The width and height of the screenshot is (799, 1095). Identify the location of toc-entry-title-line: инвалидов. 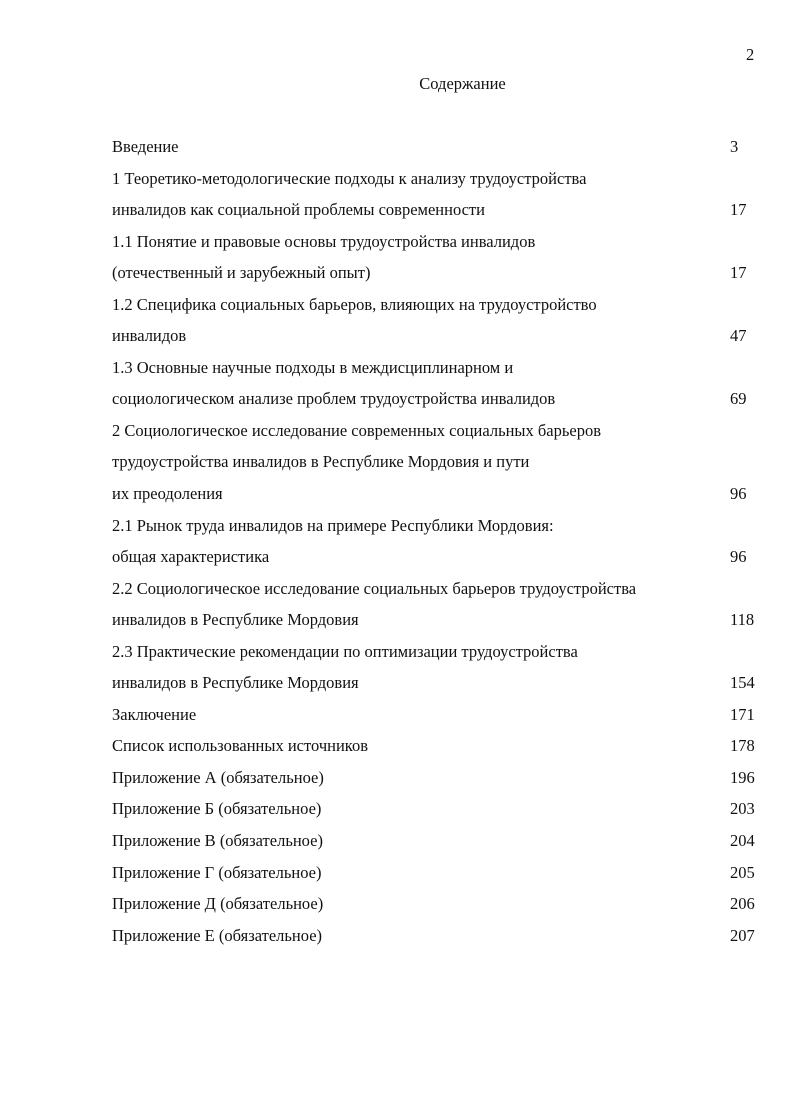
(149, 336).